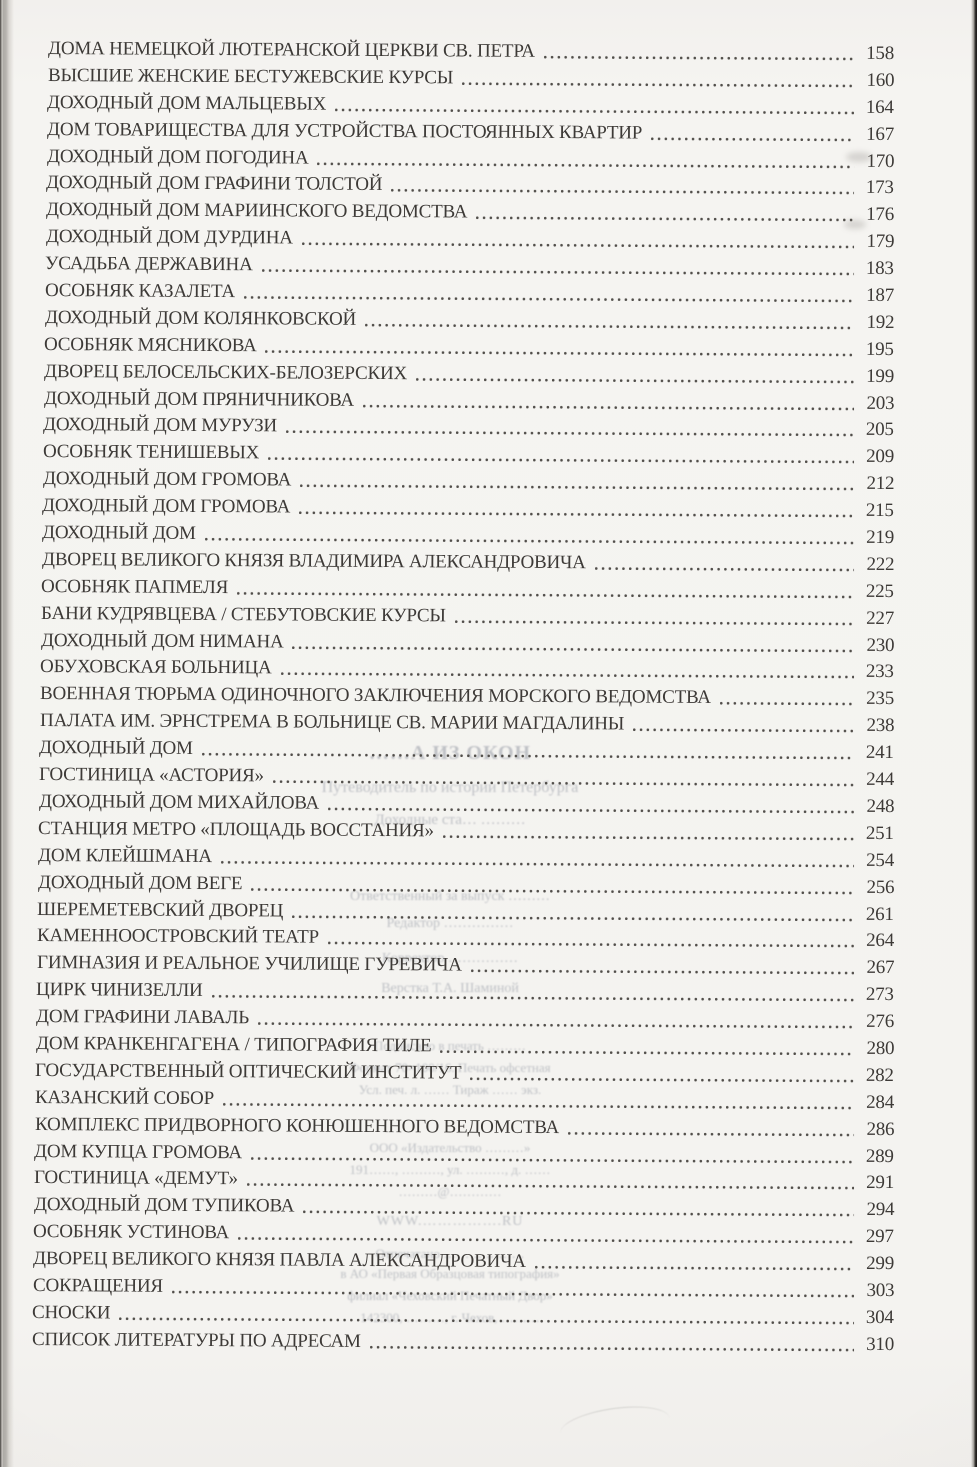 Image resolution: width=977 pixels, height=1467 pixels. I want to click on toc-entry-page-number: 238, so click(880, 726).